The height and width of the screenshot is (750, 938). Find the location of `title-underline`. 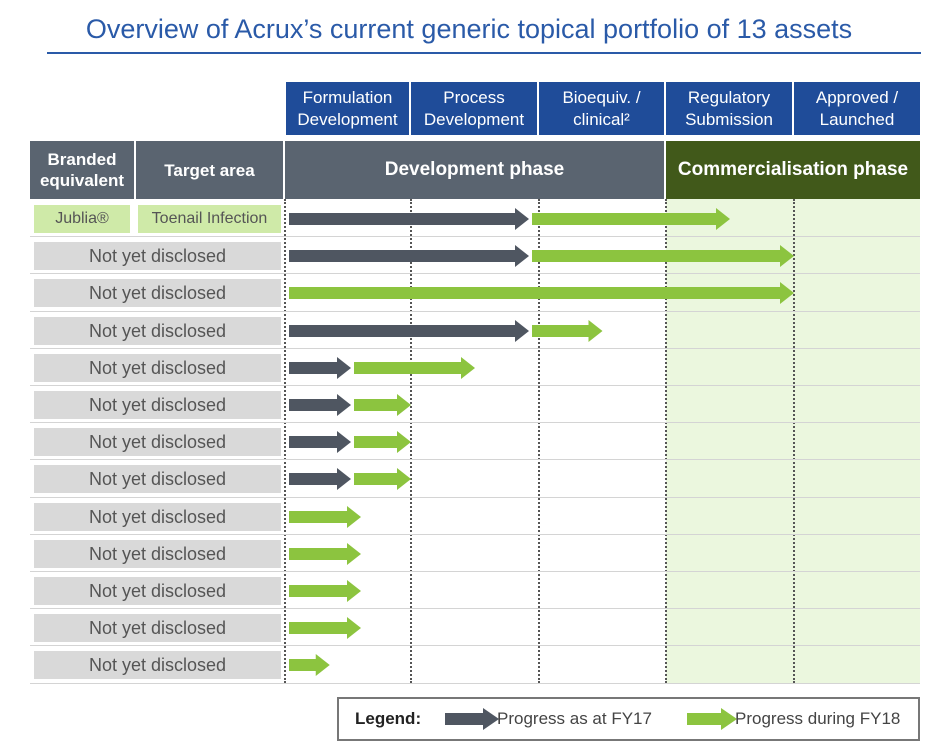

title-underline is located at coordinates (484, 53).